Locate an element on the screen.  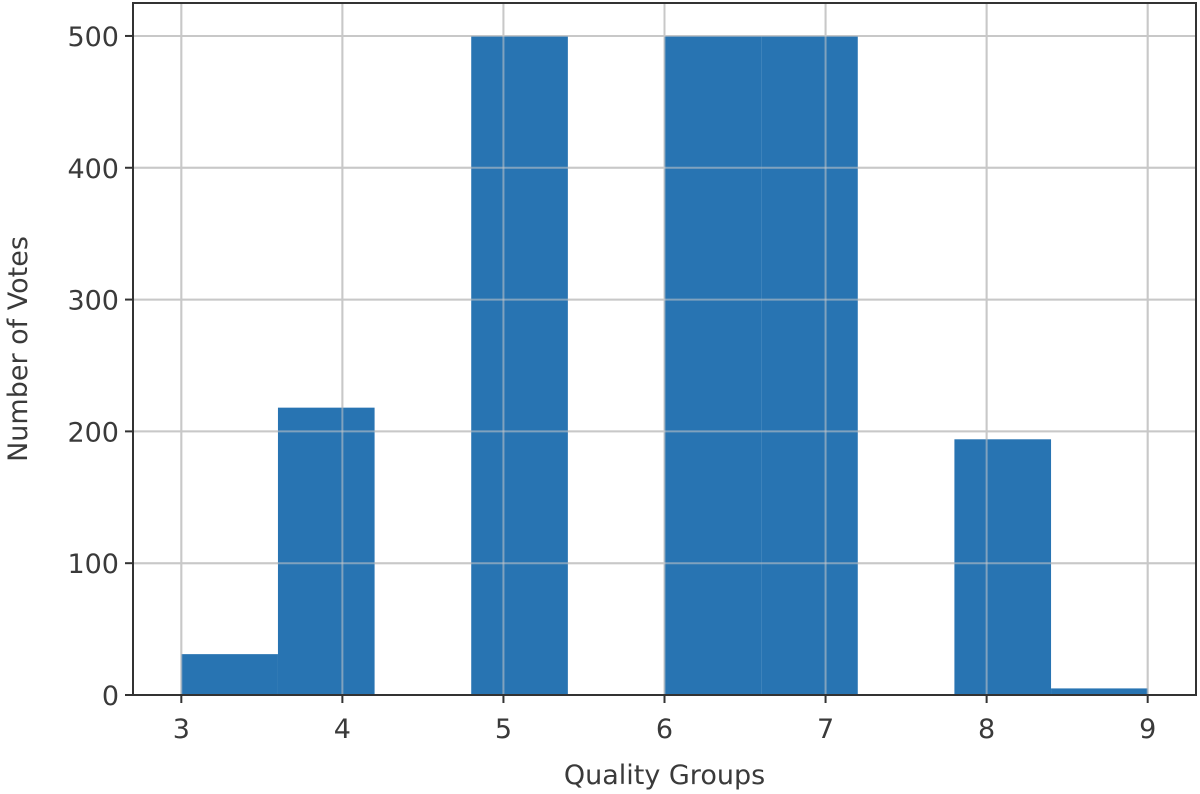
x-tick-label: 9 is located at coordinates (1147, 729).